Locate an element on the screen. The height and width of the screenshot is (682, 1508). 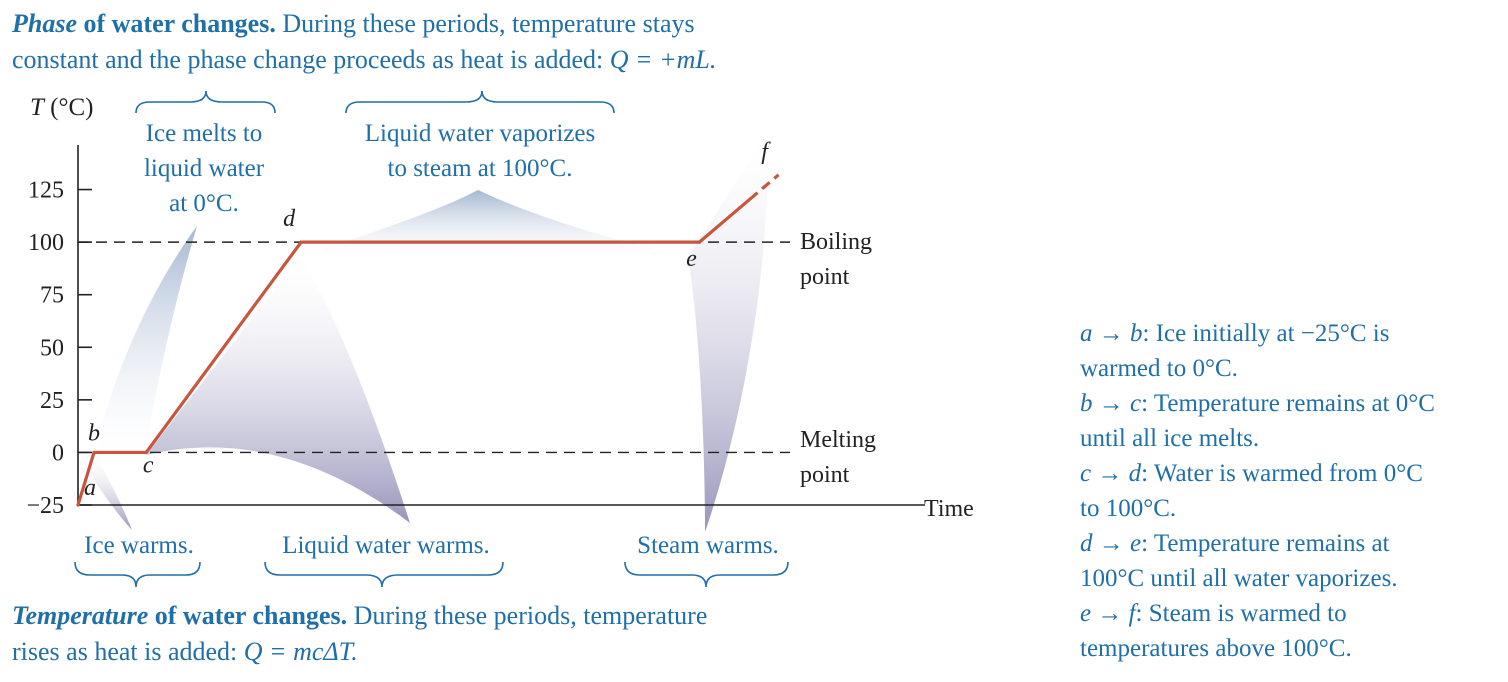
top-caption-bold: of water changes. is located at coordinates (176, 23).